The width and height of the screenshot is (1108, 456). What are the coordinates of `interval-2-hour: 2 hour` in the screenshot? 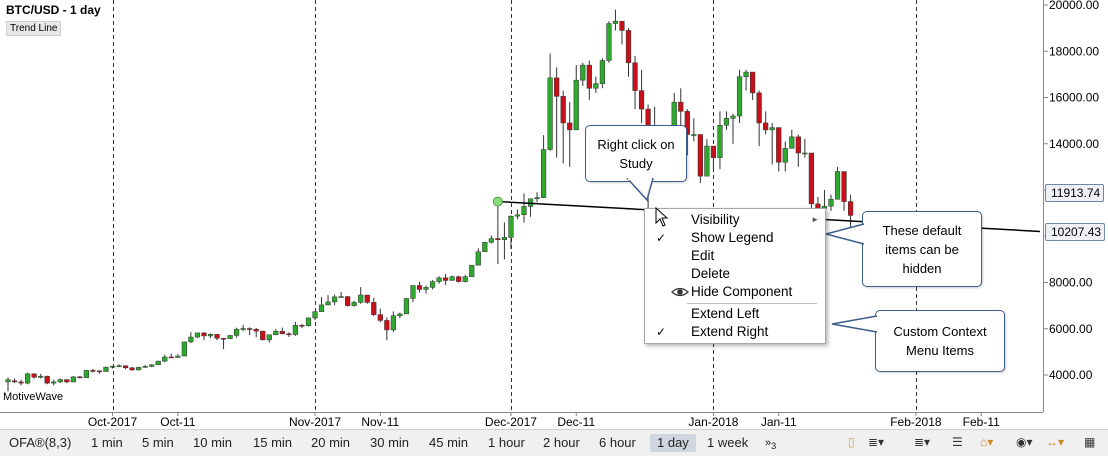 It's located at (561, 442).